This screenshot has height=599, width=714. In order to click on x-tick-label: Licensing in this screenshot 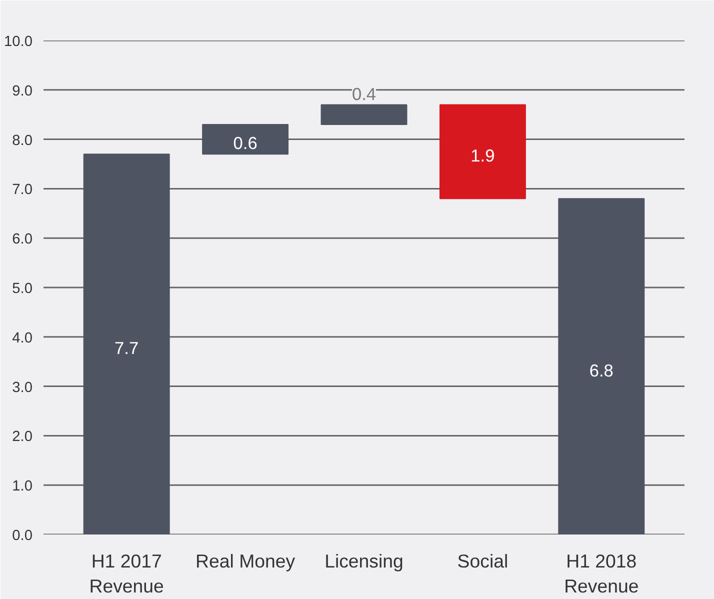, I will do `click(364, 561)`.